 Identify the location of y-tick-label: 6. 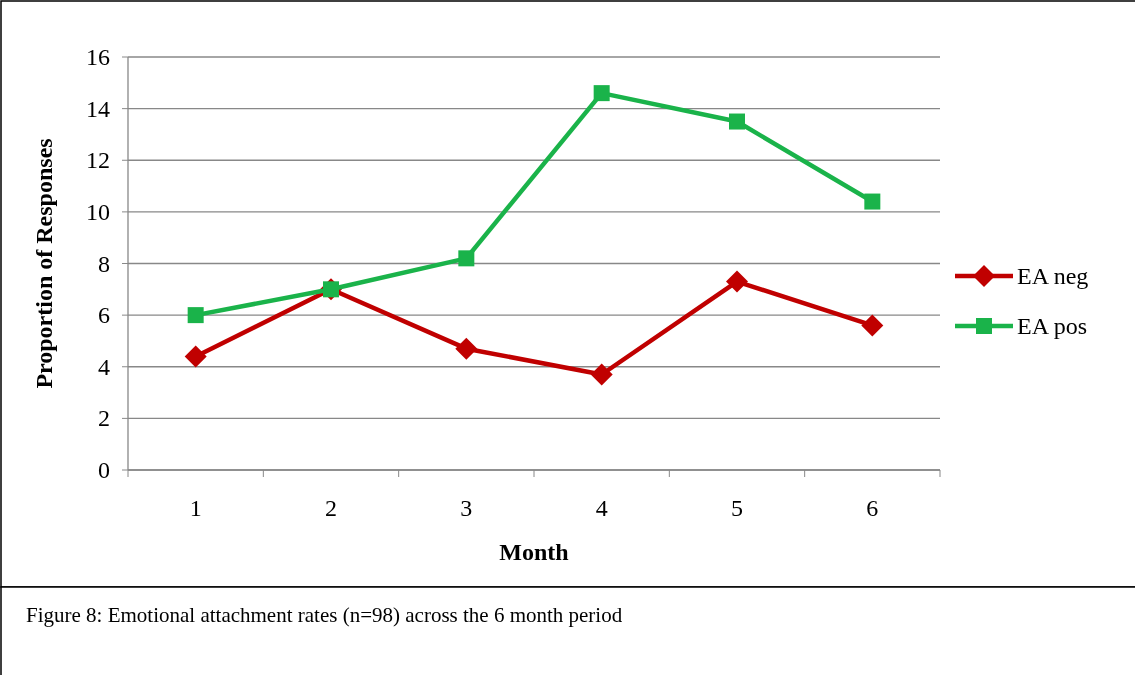
(104, 315).